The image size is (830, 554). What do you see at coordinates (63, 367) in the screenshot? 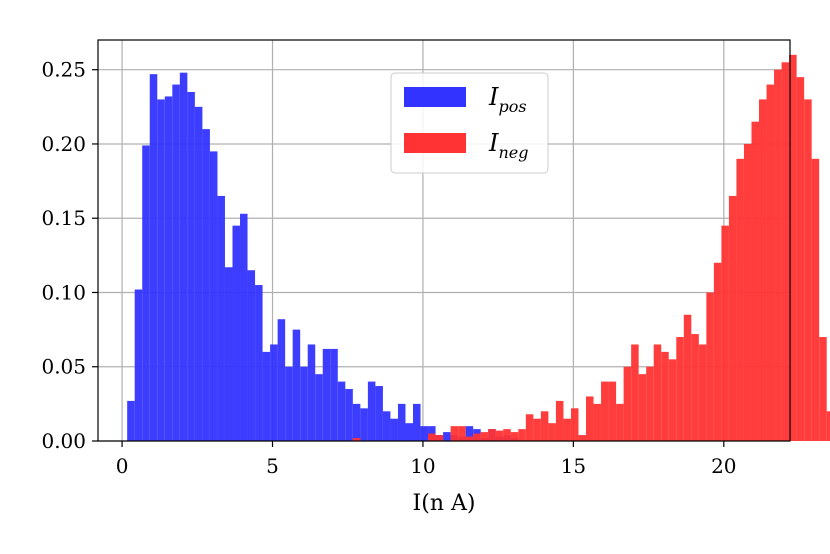
I see `y-tick-label: 0.05` at bounding box center [63, 367].